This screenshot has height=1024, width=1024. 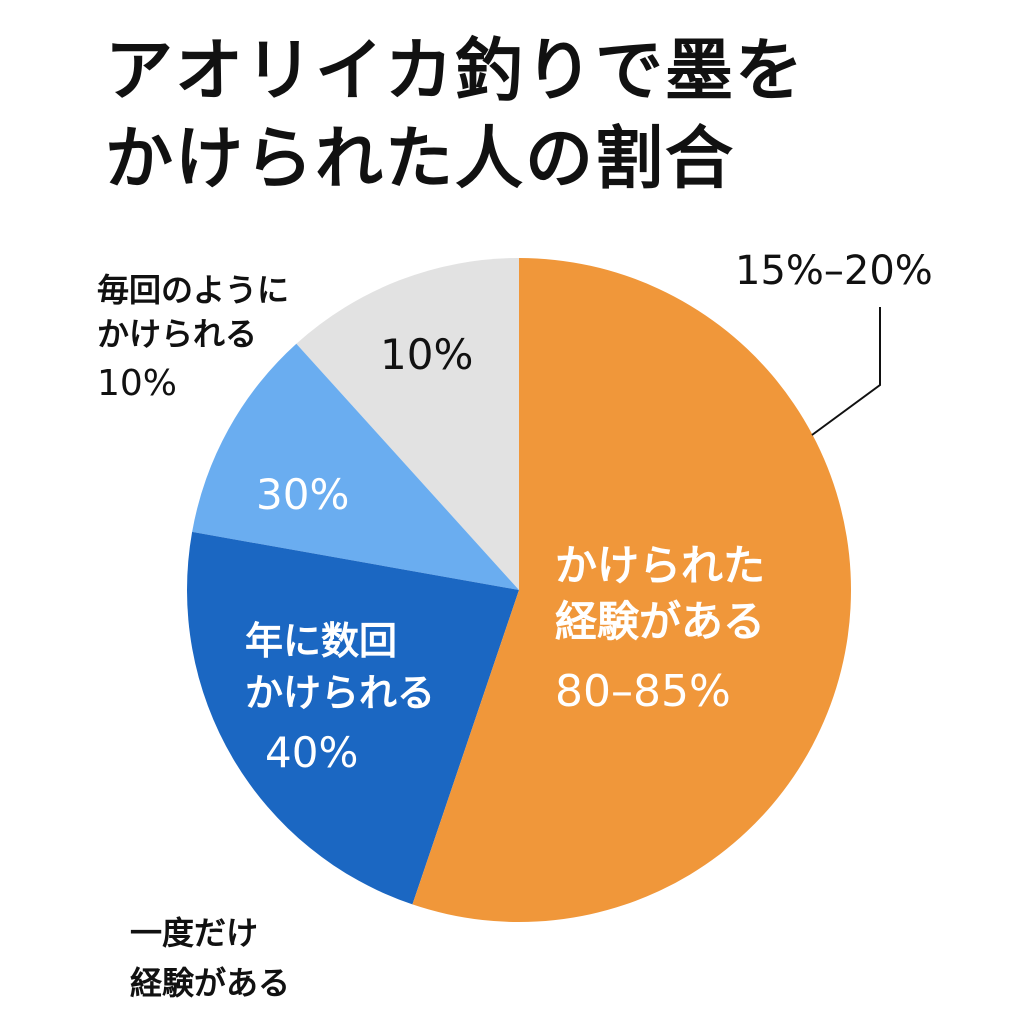 I want to click on annotation-line: 毎回のように, so click(x=193, y=290).